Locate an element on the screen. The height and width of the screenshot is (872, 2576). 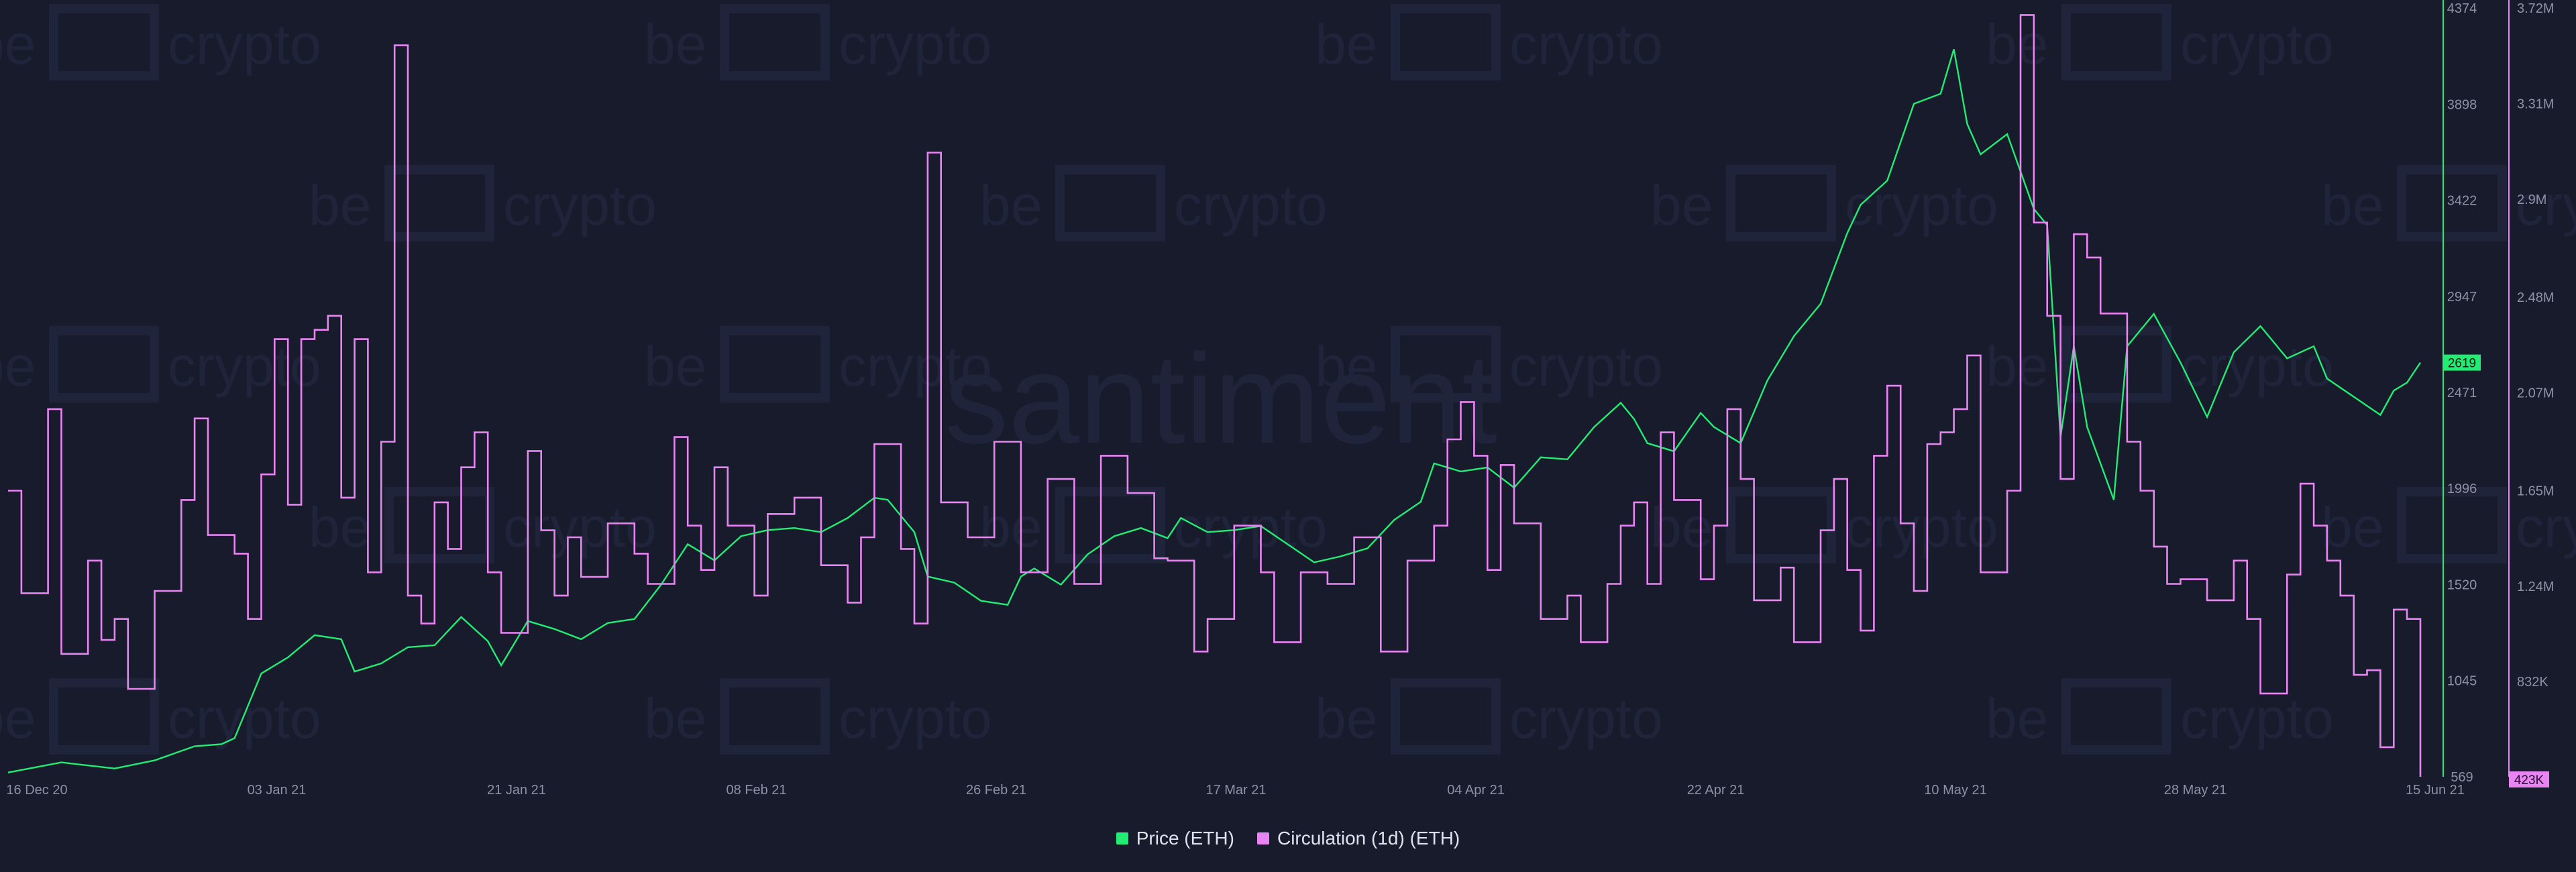
legend: Price (ETH) Circulation (1d) (ETH) is located at coordinates (1288, 839).